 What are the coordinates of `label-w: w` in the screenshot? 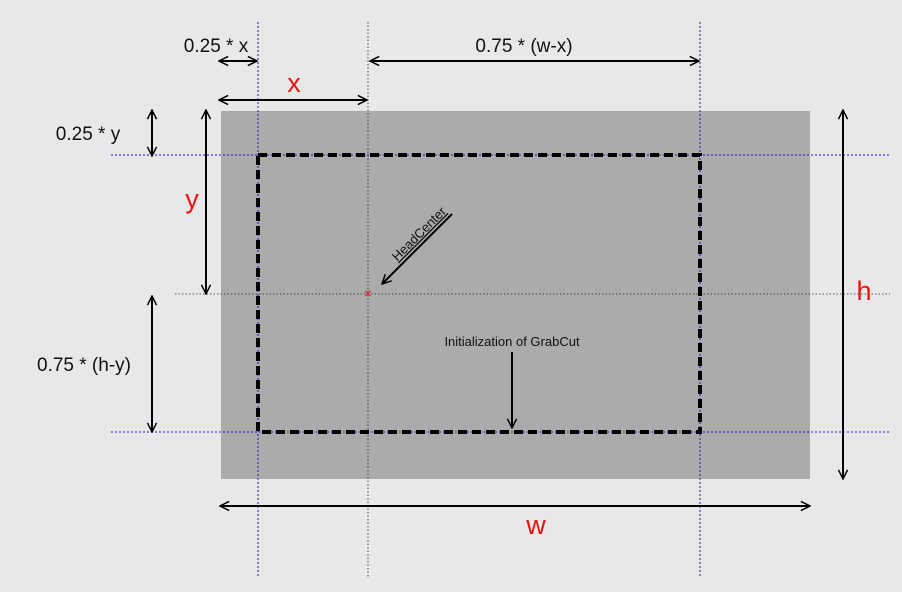 It's located at (535, 525).